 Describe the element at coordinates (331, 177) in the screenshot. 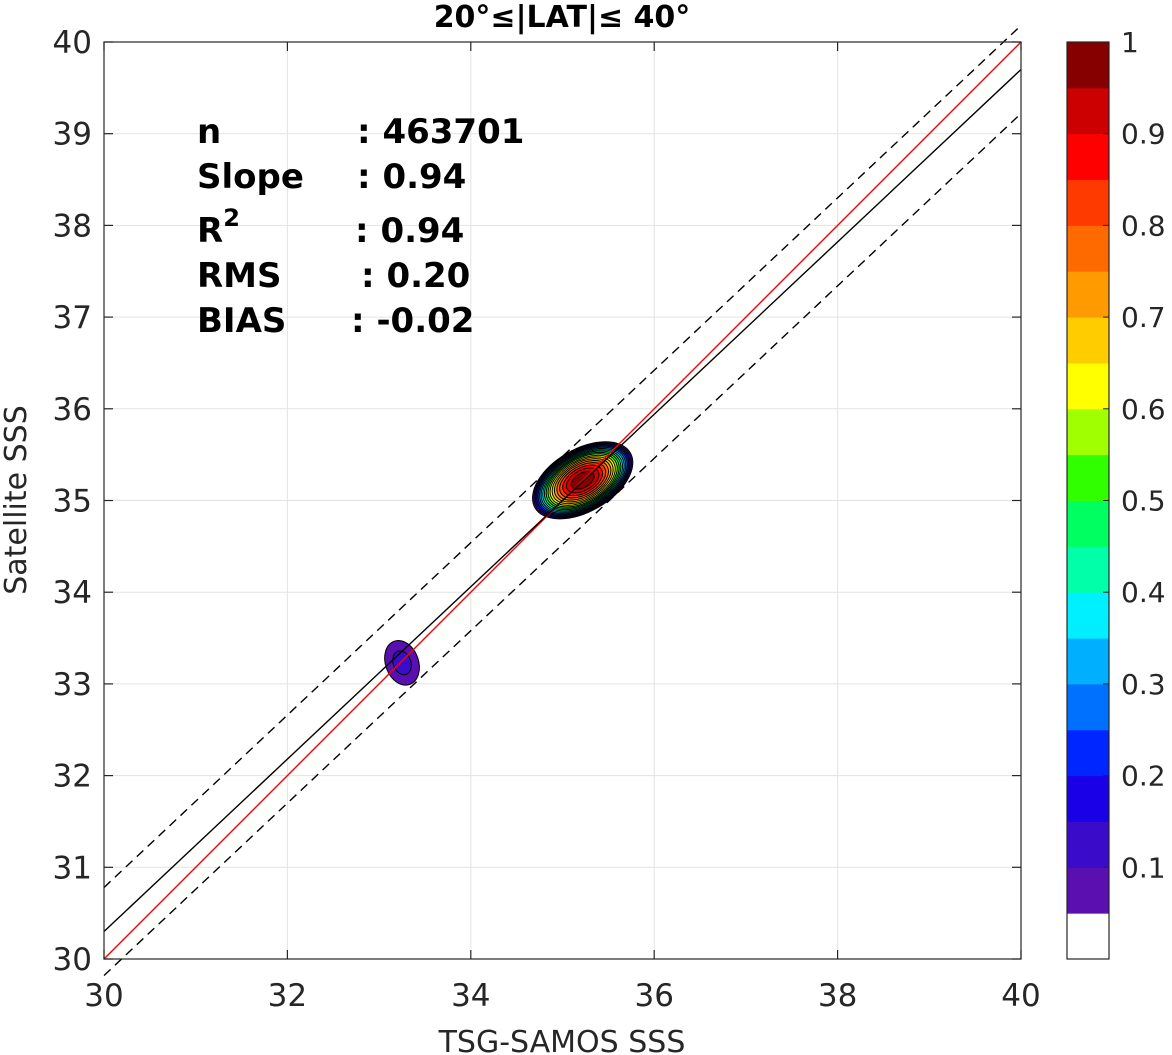

I see `stat-row: Slope: 0.94` at that location.